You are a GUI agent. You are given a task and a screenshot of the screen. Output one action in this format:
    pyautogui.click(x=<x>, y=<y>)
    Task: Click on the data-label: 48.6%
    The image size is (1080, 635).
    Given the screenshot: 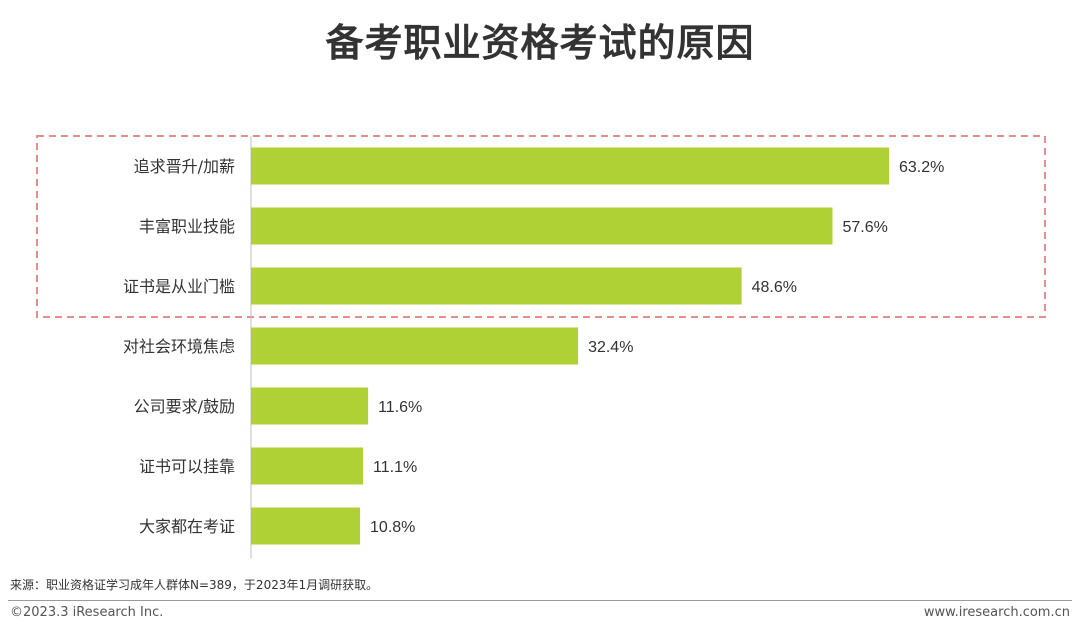 What is the action you would take?
    pyautogui.click(x=774, y=287)
    